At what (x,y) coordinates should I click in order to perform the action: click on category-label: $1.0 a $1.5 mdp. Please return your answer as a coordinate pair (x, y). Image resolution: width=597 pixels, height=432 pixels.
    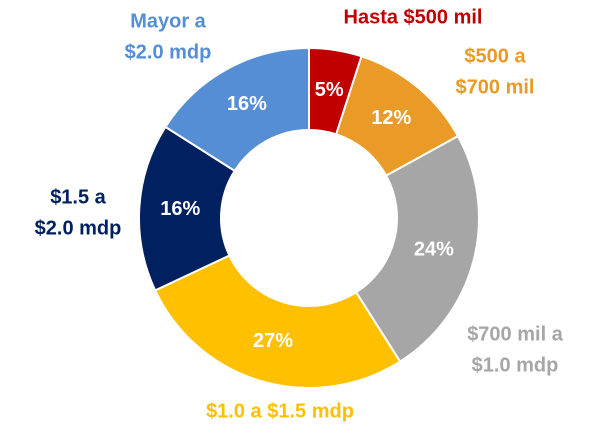
    Looking at the image, I should click on (280, 411).